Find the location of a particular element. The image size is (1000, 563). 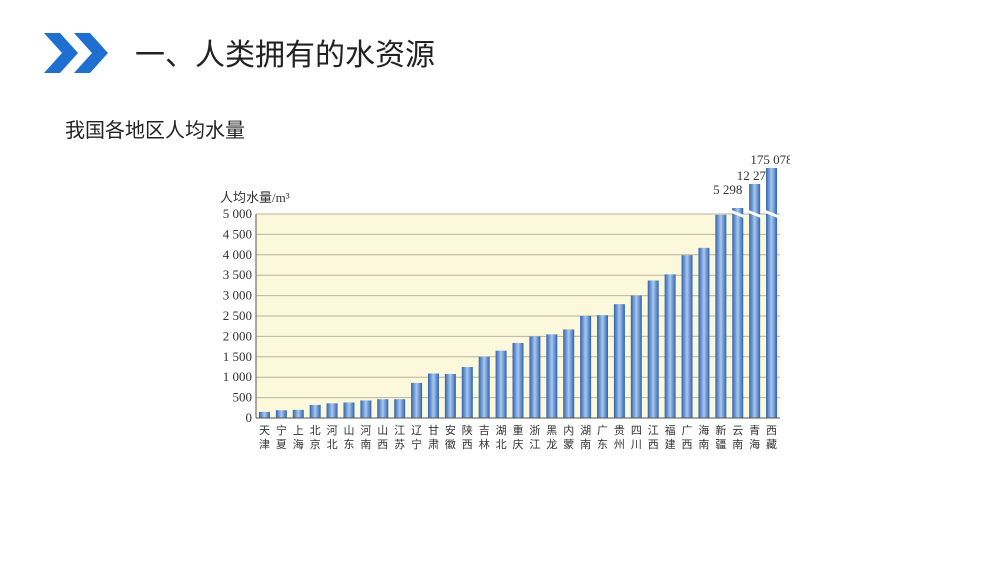

x-tick-label: 陕 is located at coordinates (467, 430).